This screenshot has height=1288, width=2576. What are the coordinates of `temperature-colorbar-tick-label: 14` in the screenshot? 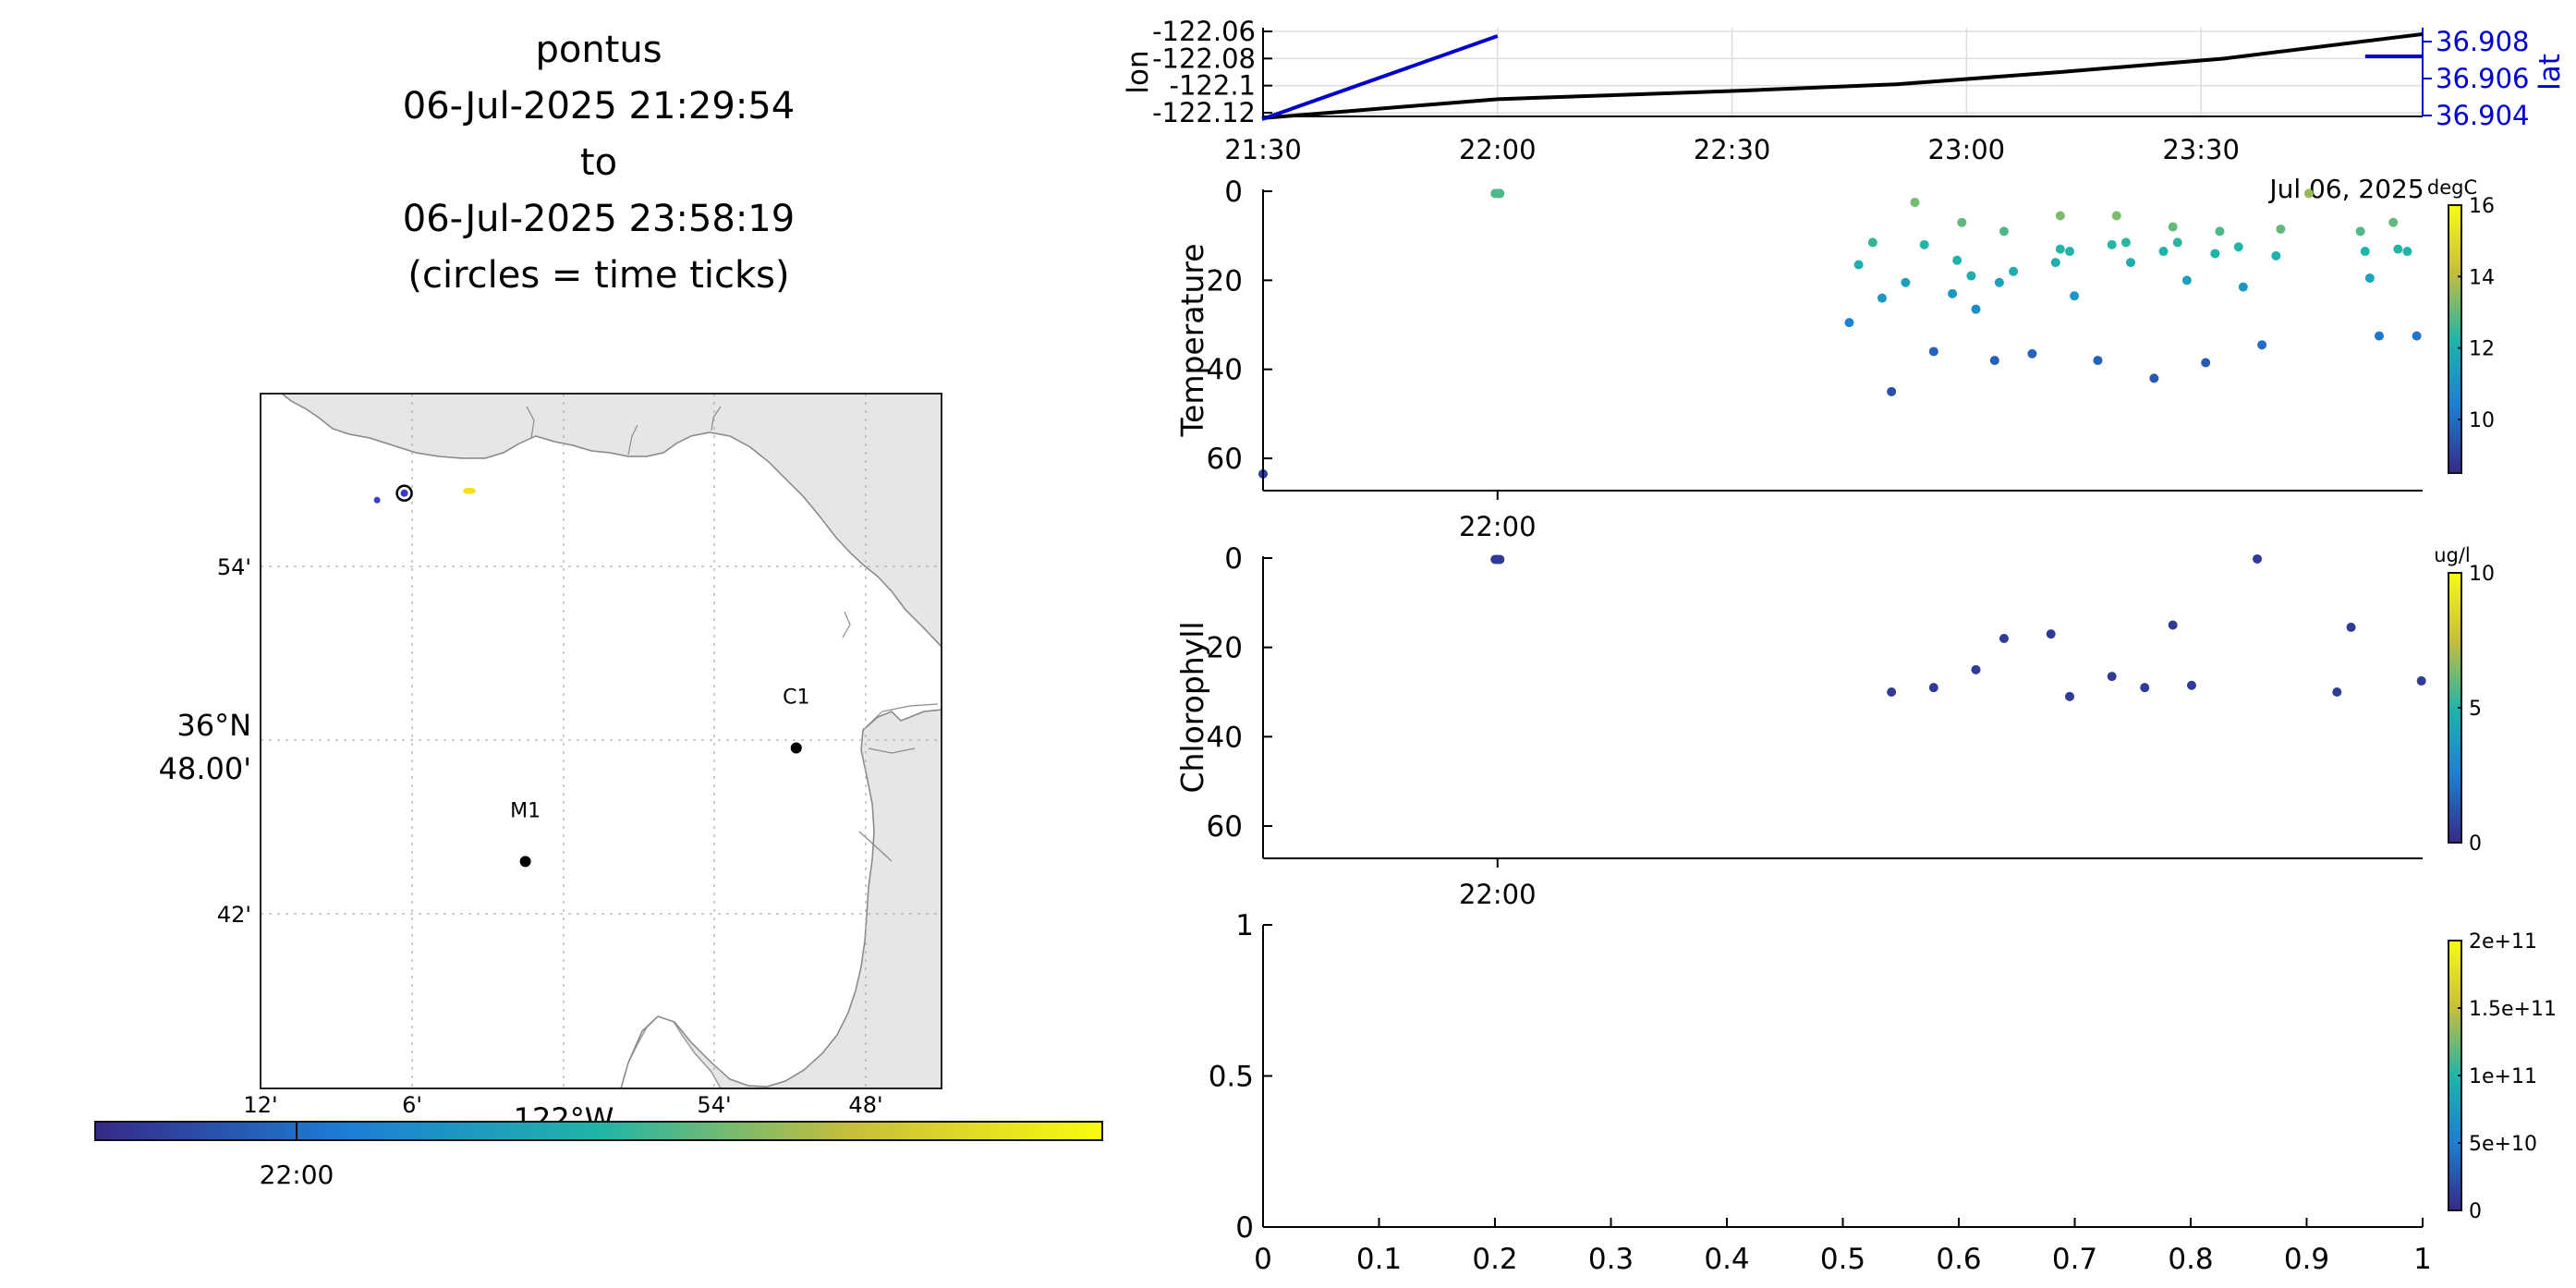 It's located at (2482, 277).